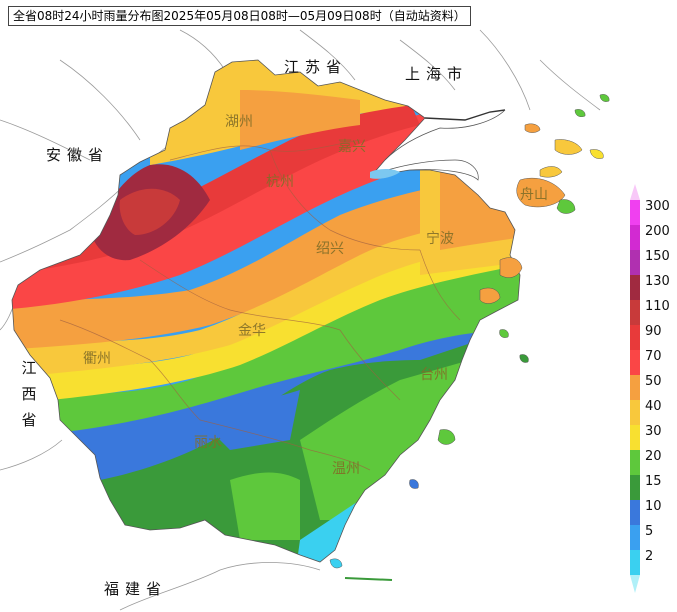 The image size is (677, 612). I want to click on legend-label: 30, so click(653, 431).